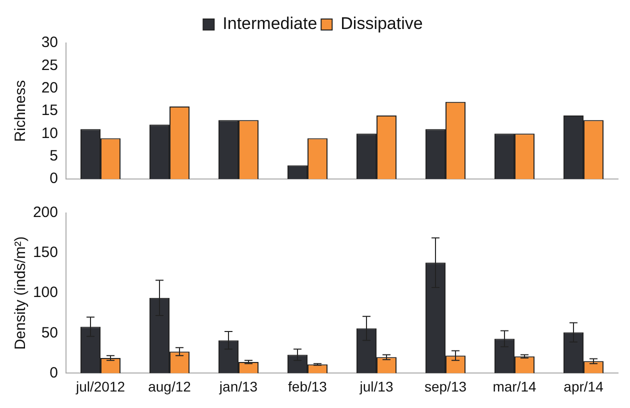 The width and height of the screenshot is (630, 408). Describe the element at coordinates (270, 24) in the screenshot. I see `legend-label: Intermediate` at that location.